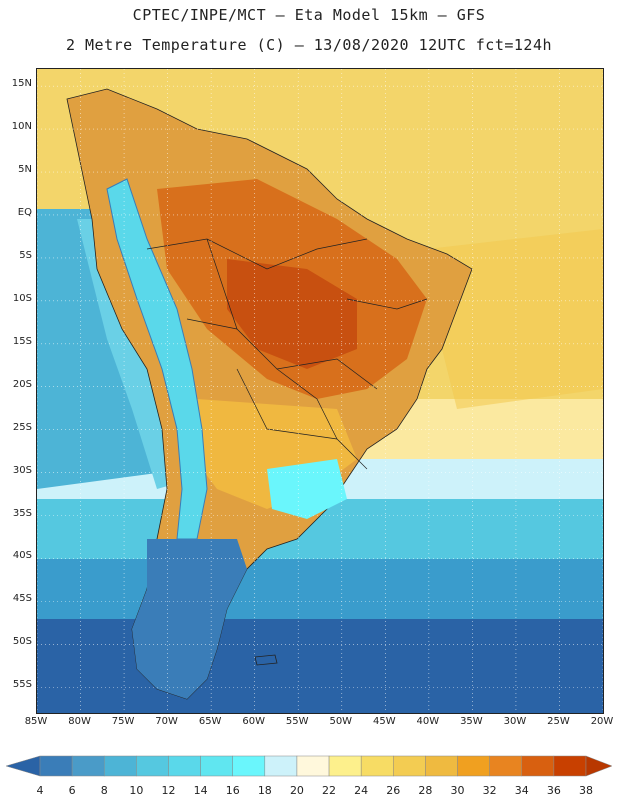 Image resolution: width=618 pixels, height=800 pixels. I want to click on colorbar-label-32: 32, so click(489, 790).